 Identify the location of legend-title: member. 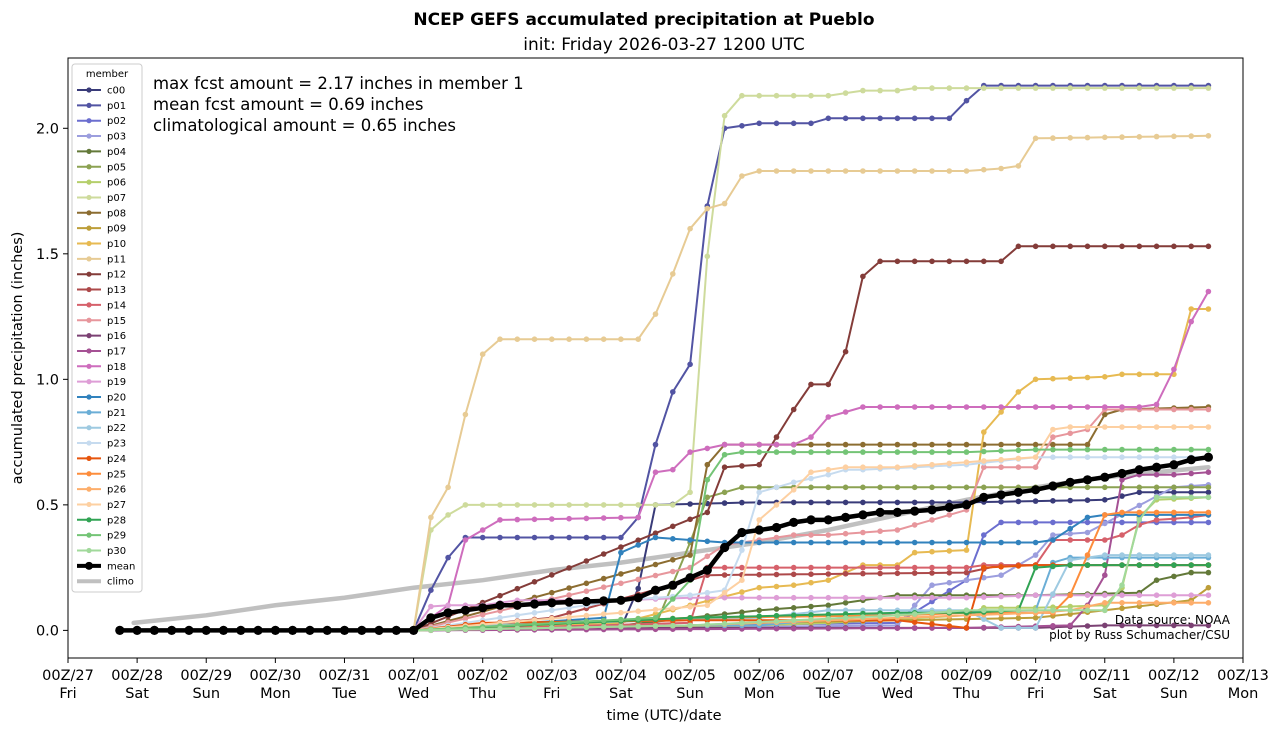
(107, 74).